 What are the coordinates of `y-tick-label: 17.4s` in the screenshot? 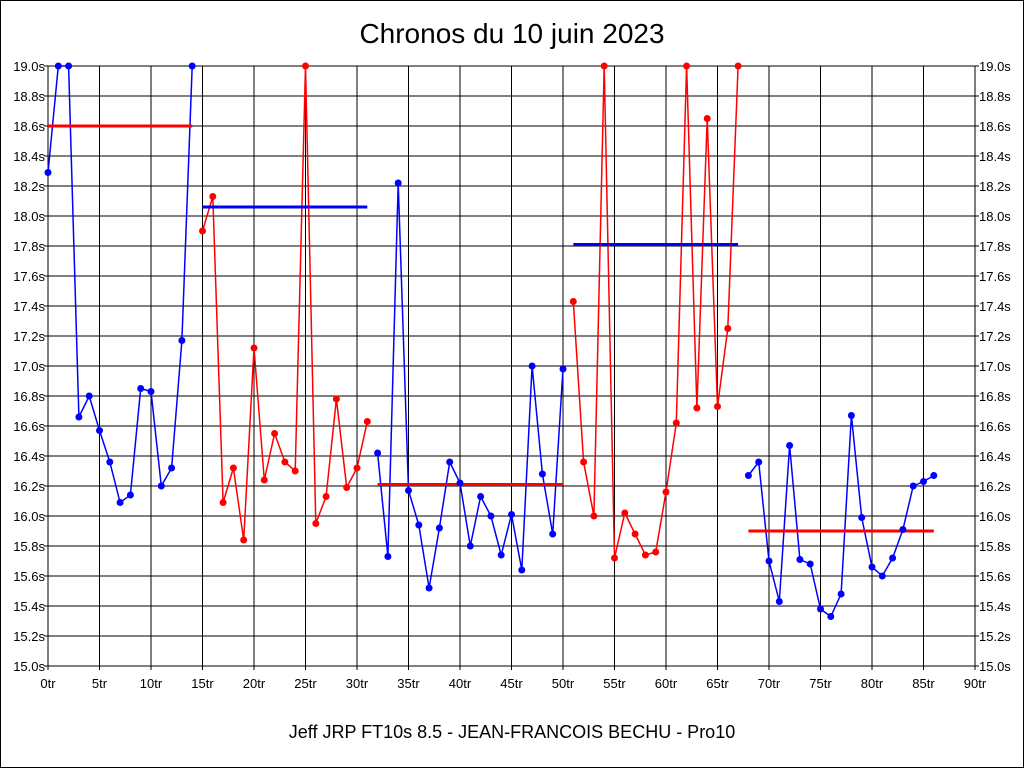 It's located at (29, 306).